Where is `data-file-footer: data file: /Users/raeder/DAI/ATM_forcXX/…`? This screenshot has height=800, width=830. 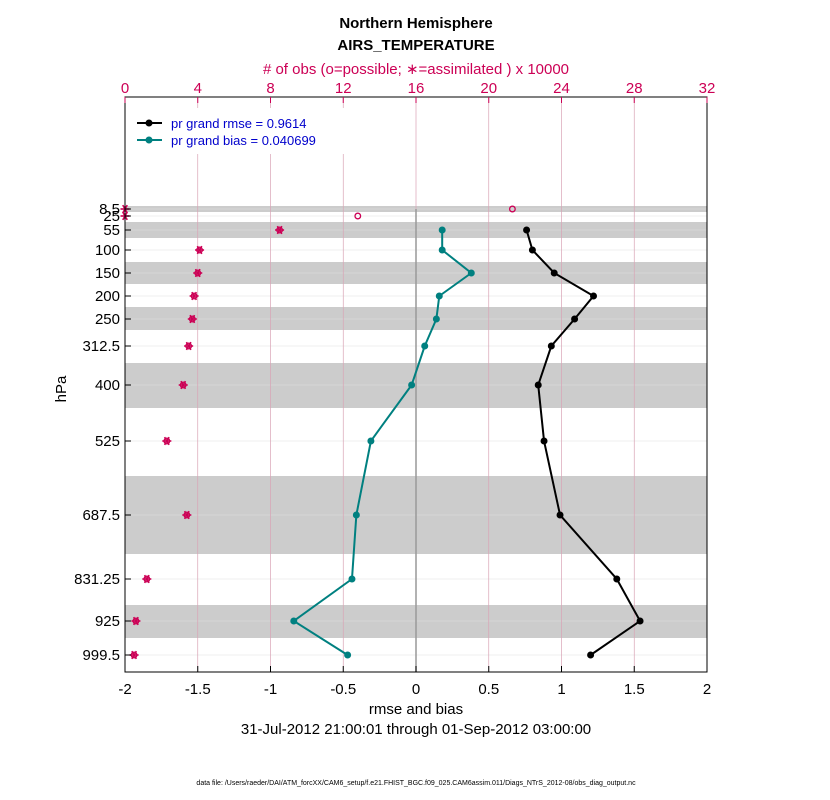
data-file-footer: data file: /Users/raeder/DAI/ATM_forcXX/… is located at coordinates (416, 783).